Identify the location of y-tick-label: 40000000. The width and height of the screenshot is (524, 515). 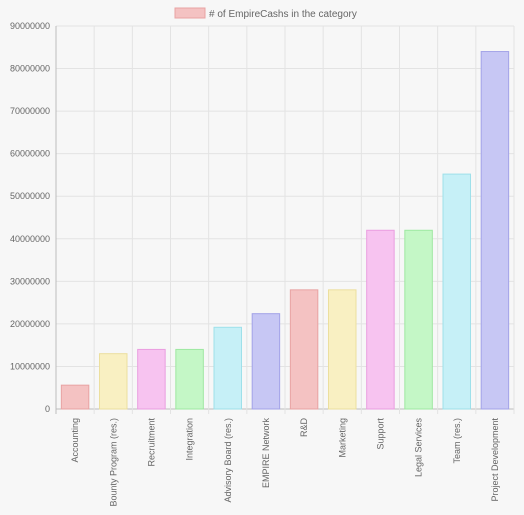
(30, 239).